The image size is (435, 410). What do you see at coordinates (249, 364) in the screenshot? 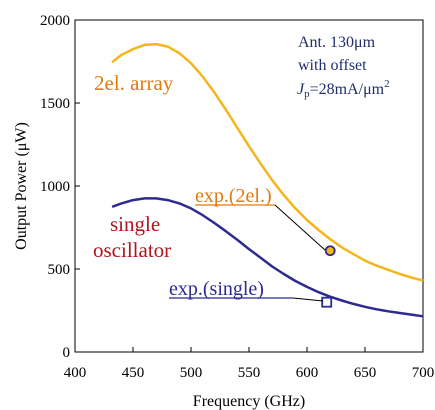
I see `x-axis: 400 450 500 550 600 650 700` at bounding box center [249, 364].